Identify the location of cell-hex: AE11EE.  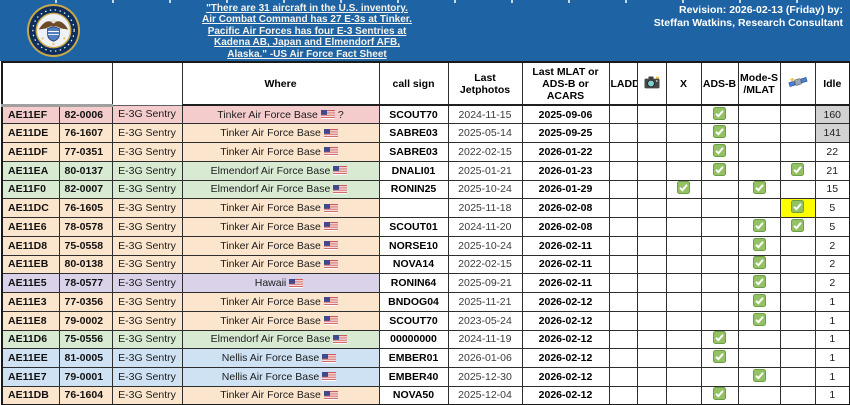
(30, 358).